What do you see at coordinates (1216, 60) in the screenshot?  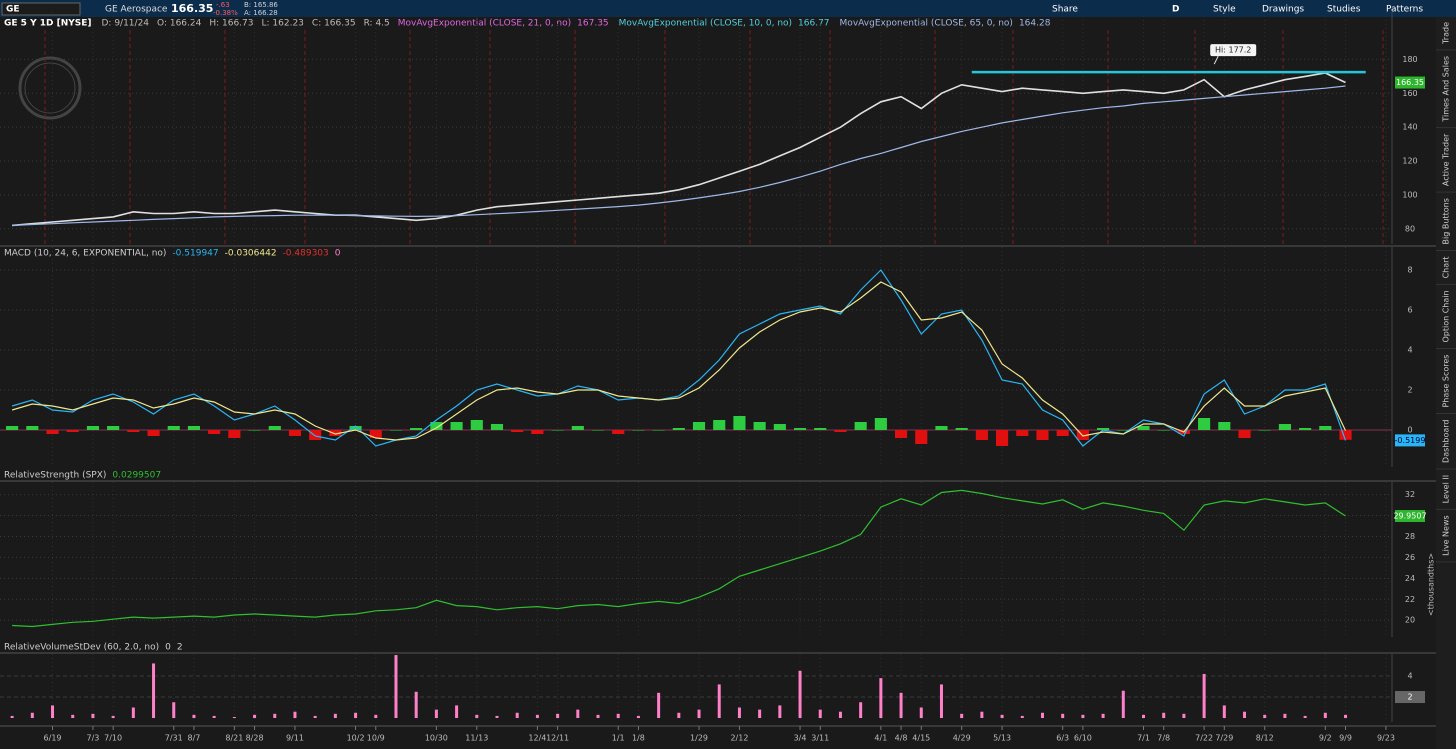 I see `hi-pointer` at bounding box center [1216, 60].